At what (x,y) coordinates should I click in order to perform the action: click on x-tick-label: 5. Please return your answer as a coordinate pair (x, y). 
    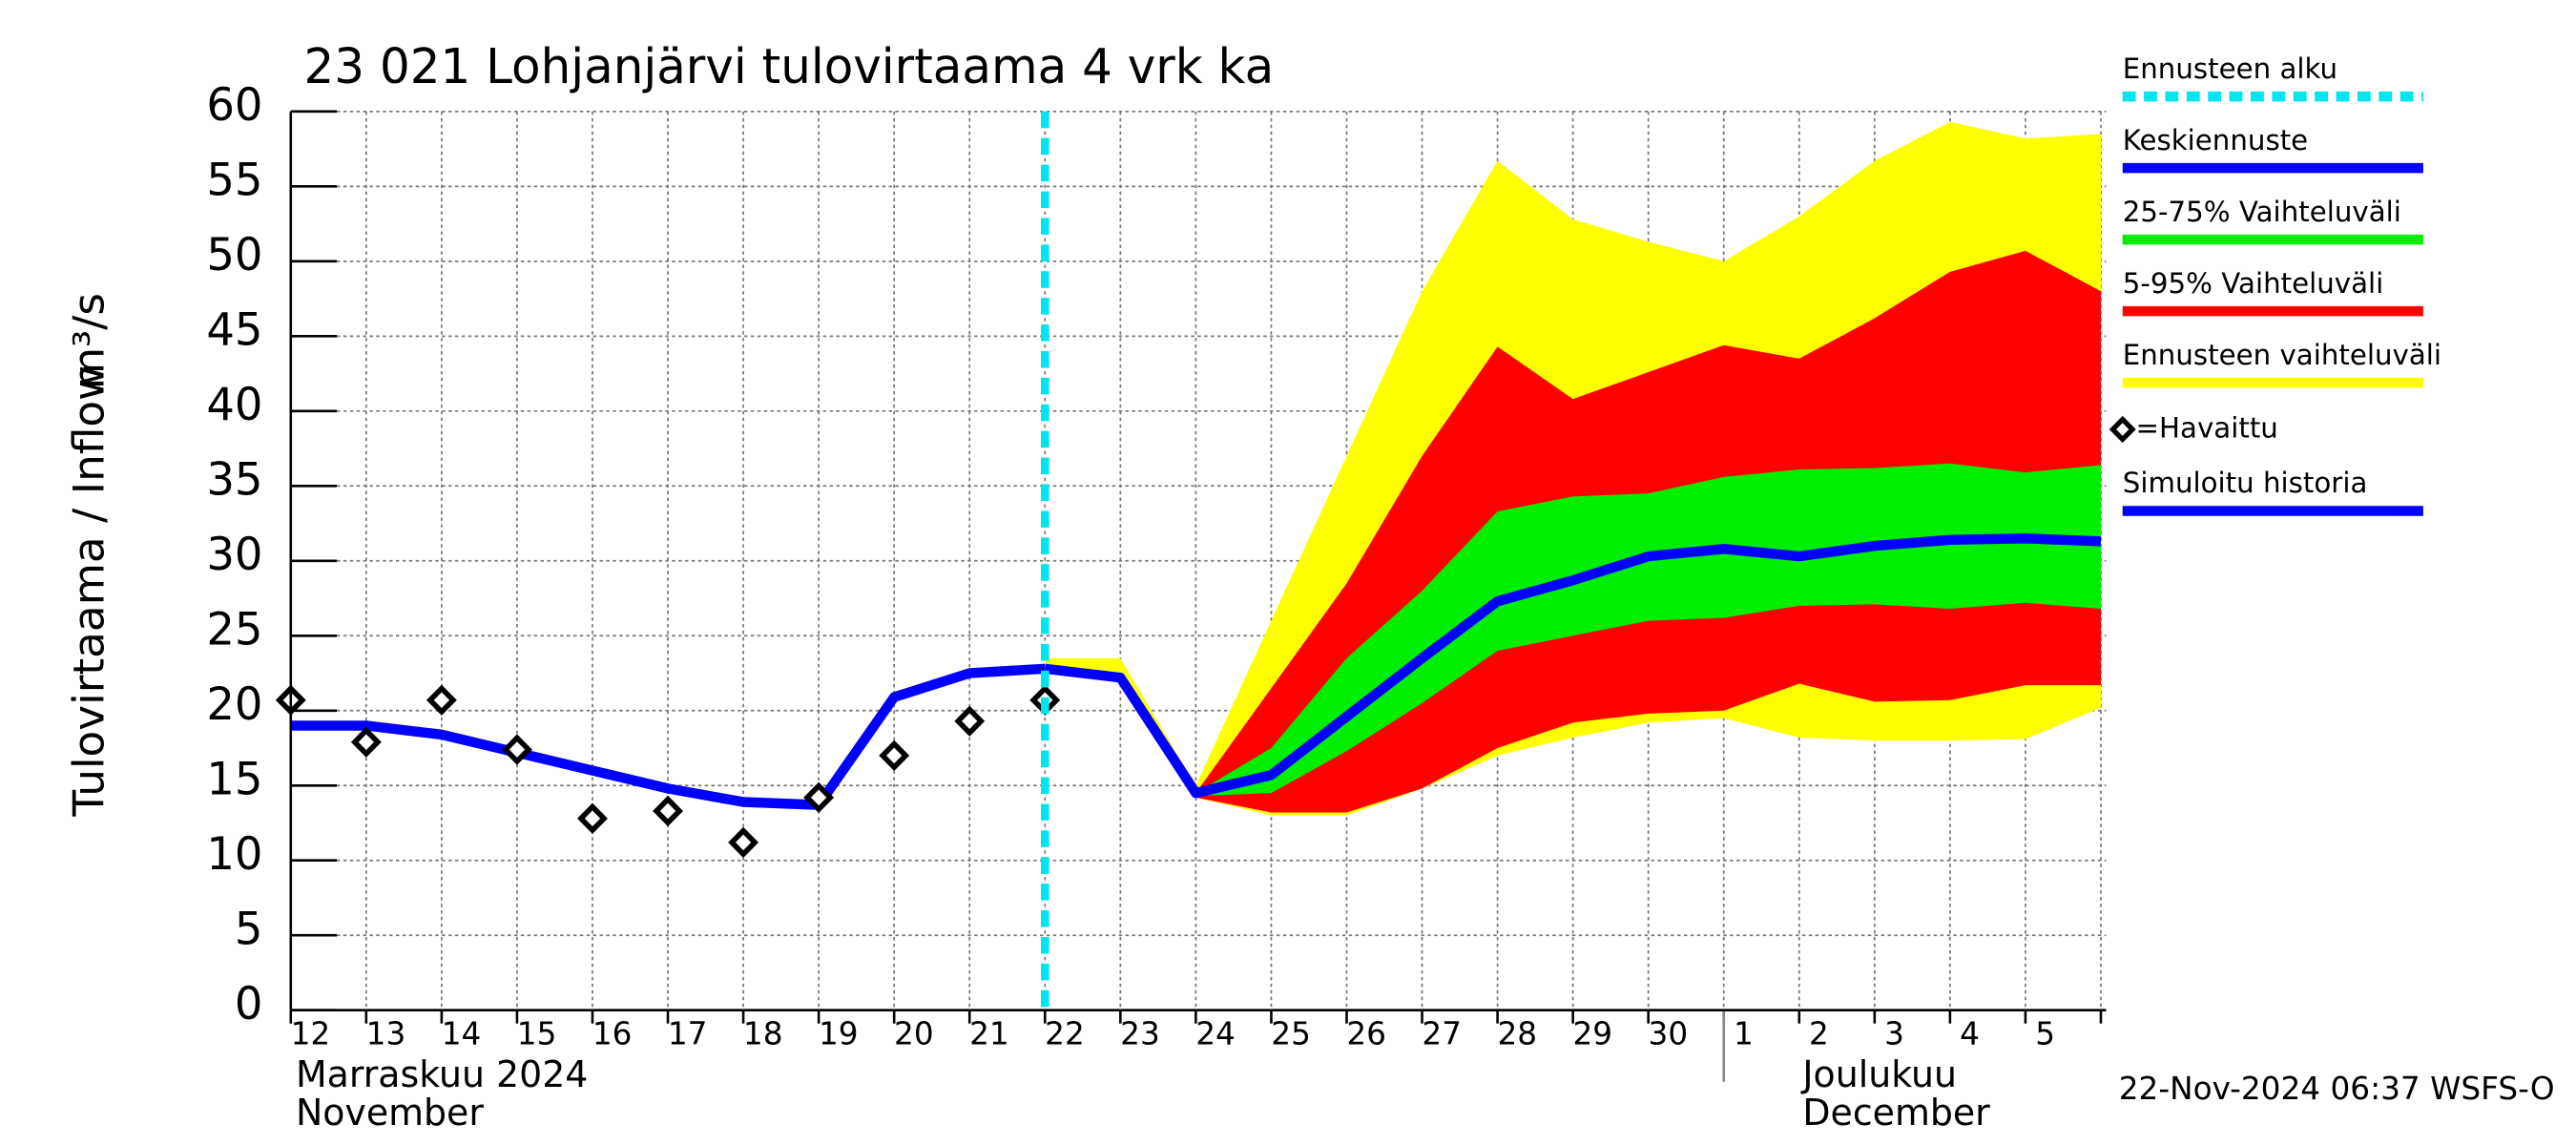
    Looking at the image, I should click on (2045, 1032).